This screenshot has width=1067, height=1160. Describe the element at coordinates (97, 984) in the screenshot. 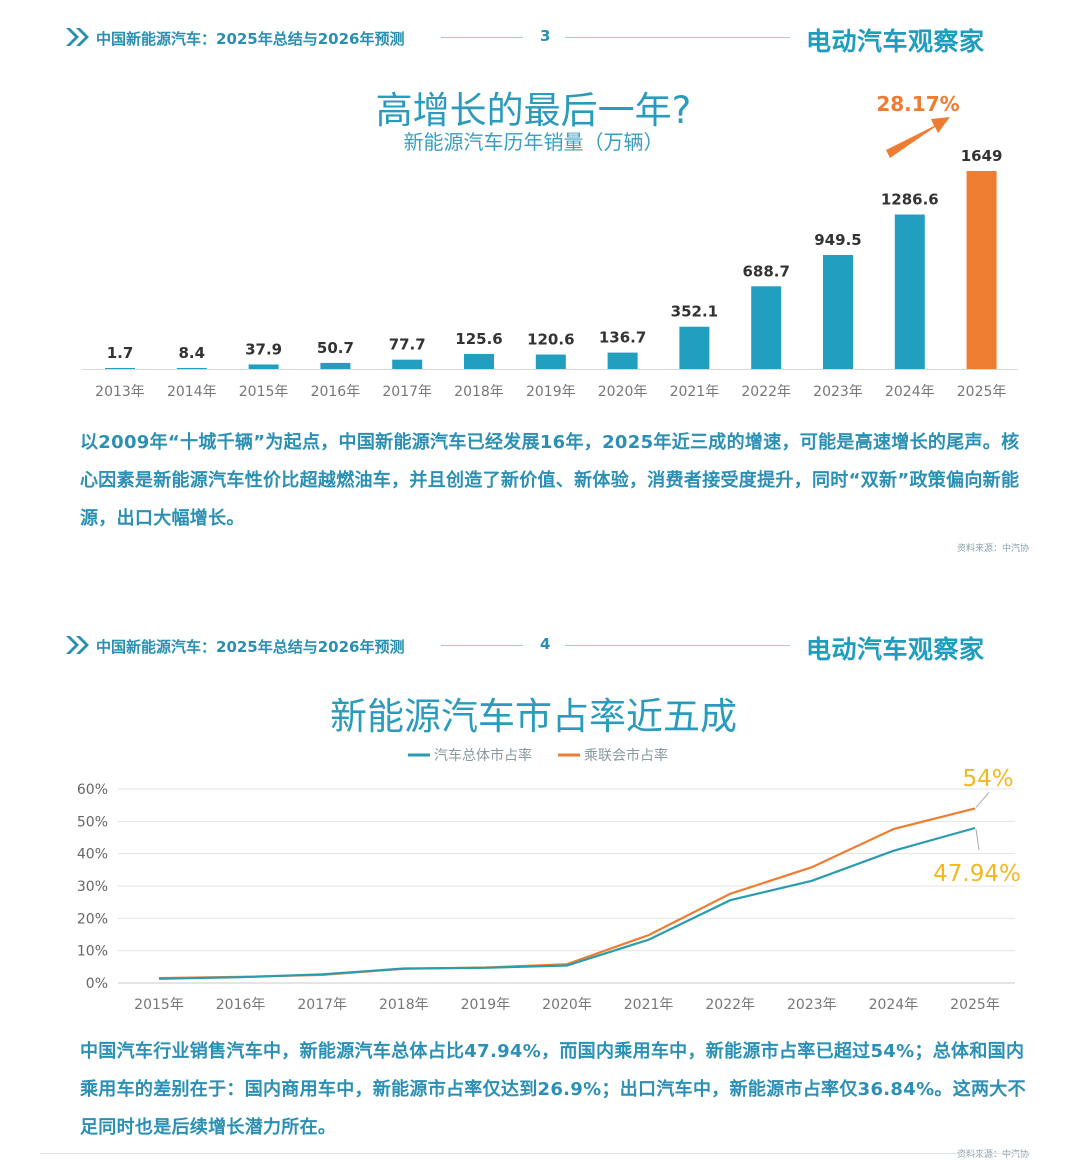

I see `y-tick-label: 0%` at that location.